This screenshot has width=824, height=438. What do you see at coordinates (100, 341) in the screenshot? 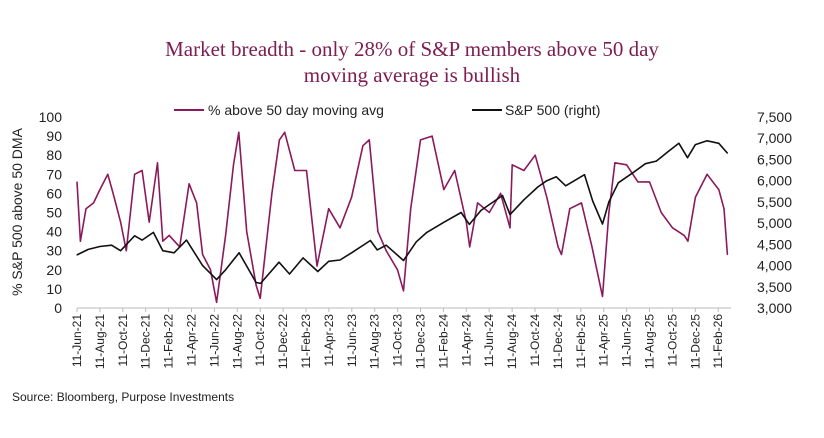
I see `x-tick-label: 11-Aug-21` at bounding box center [100, 341].